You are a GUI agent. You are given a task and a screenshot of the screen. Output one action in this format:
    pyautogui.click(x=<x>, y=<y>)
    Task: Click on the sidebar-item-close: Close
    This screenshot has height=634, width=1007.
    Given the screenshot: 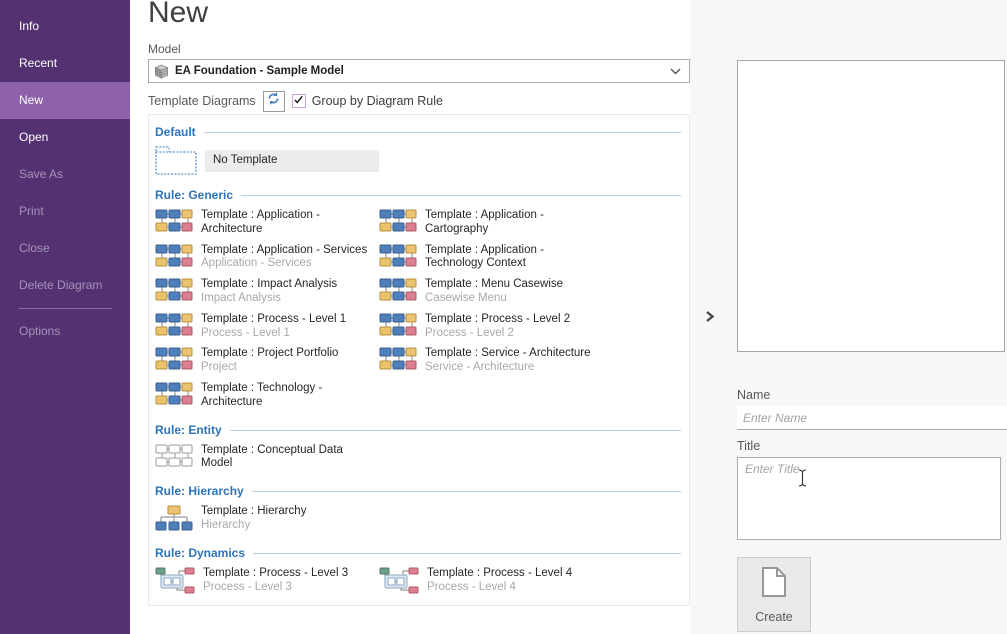 What is the action you would take?
    pyautogui.click(x=34, y=248)
    